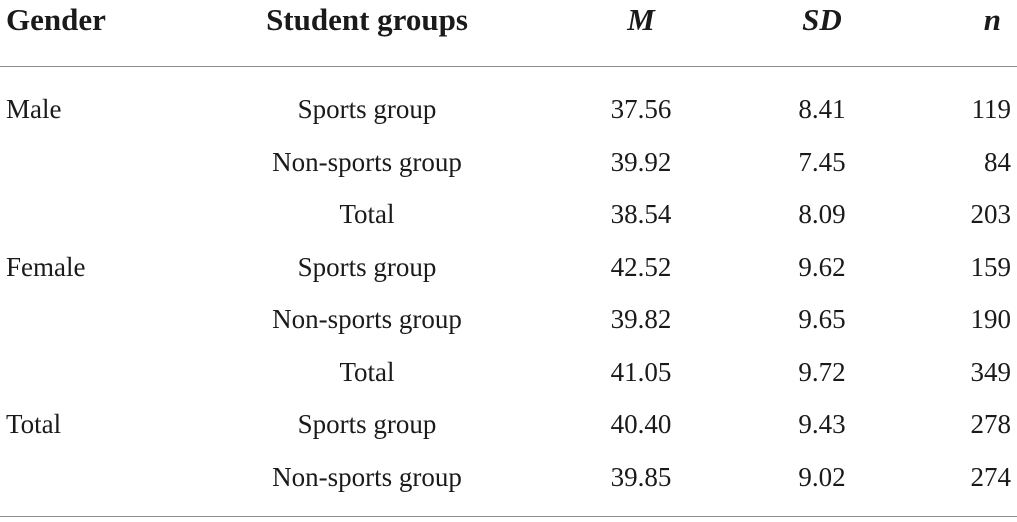 This screenshot has height=522, width=1017. What do you see at coordinates (997, 162) in the screenshot?
I see `cell-n: 84` at bounding box center [997, 162].